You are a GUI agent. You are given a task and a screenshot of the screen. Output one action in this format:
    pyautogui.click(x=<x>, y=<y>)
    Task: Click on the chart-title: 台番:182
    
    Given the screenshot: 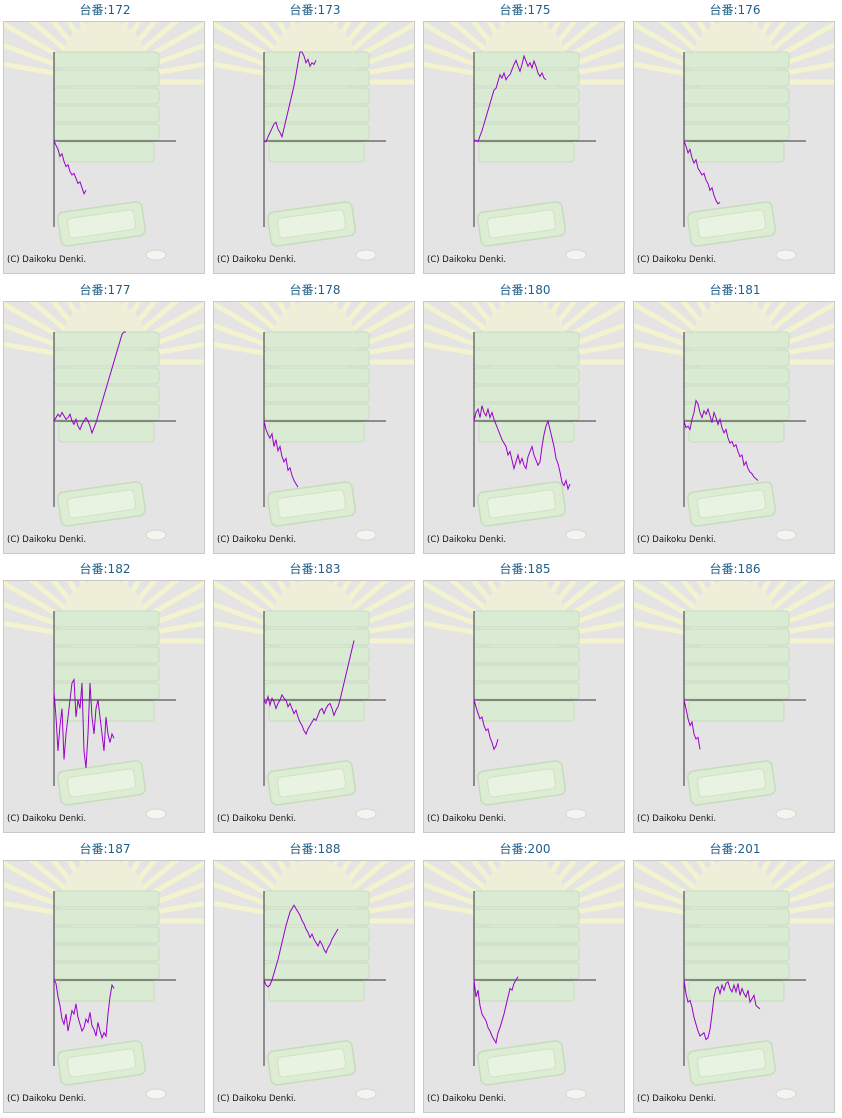 What is the action you would take?
    pyautogui.click(x=105, y=569)
    